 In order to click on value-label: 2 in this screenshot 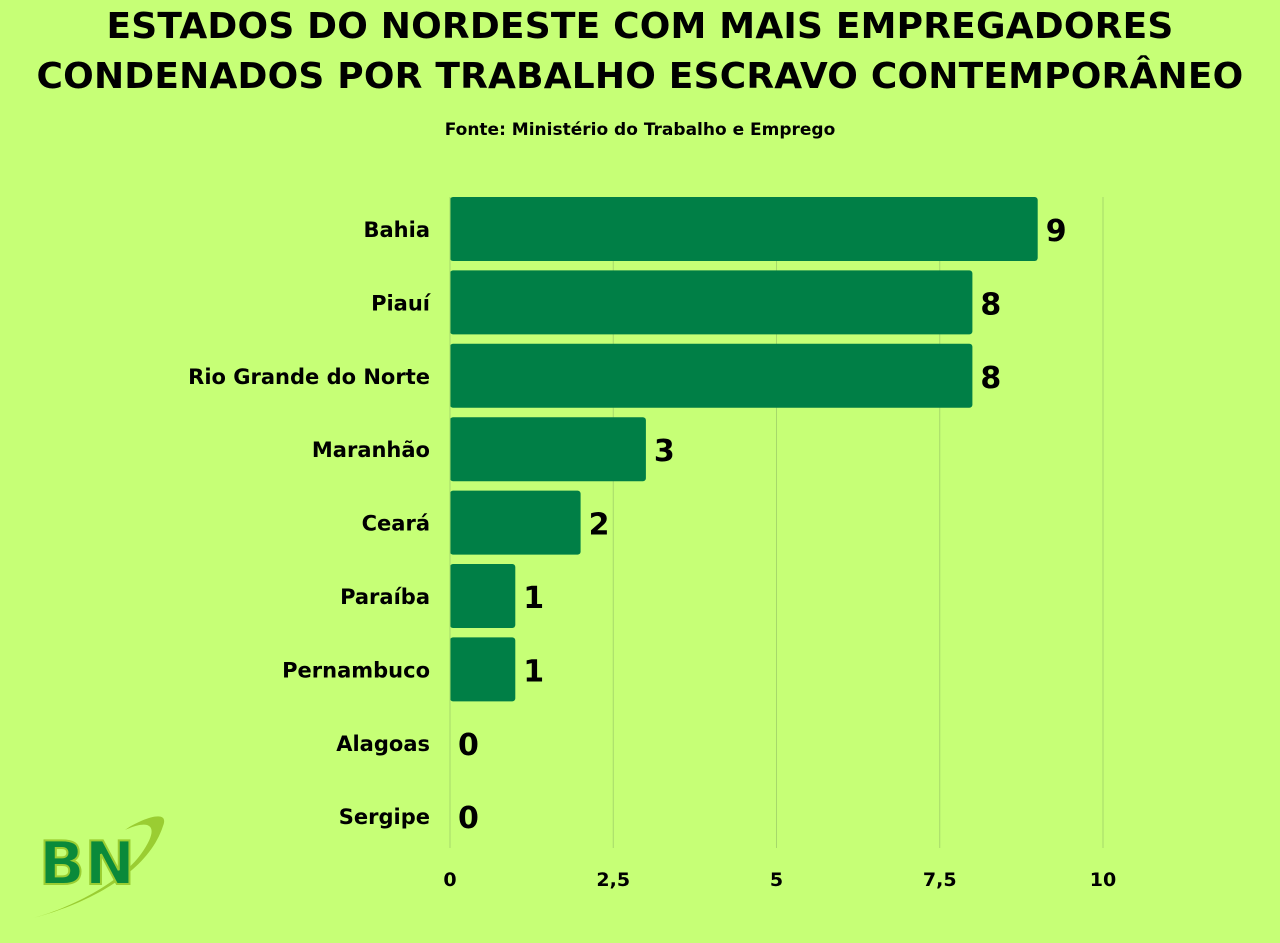, I will do `click(599, 525)`.